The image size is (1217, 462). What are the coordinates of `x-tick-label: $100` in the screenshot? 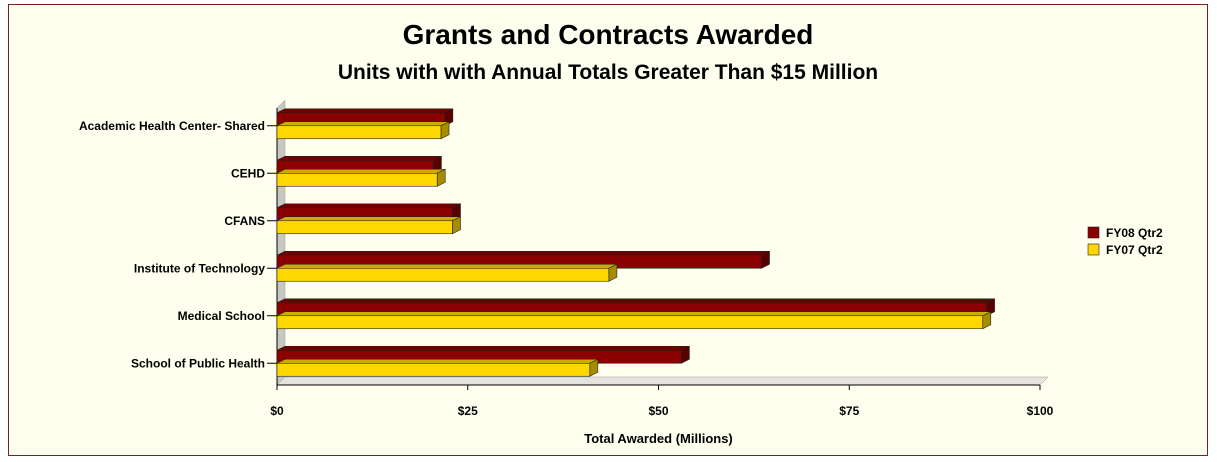 It's located at (1040, 411).